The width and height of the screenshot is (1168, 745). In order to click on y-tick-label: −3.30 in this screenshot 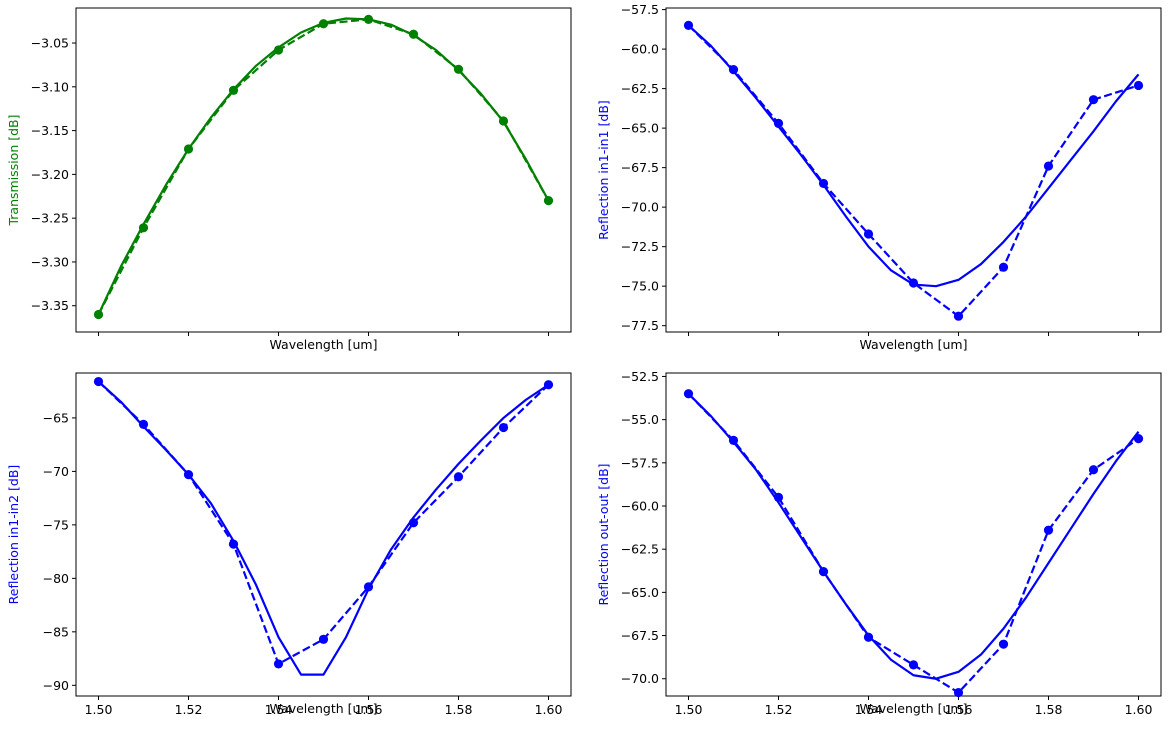, I will do `click(50, 261)`.